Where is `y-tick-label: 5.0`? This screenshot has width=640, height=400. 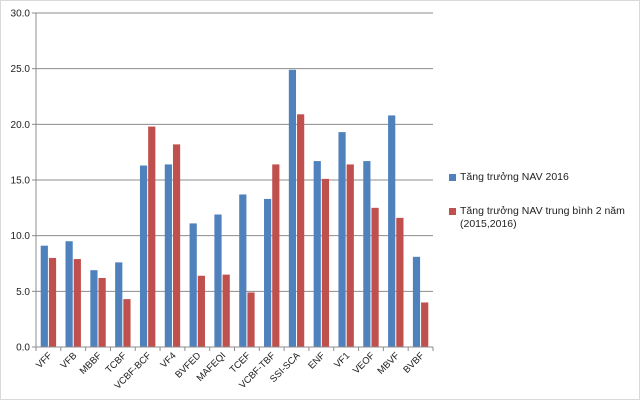
y-tick-label: 5.0 is located at coordinates (23, 292).